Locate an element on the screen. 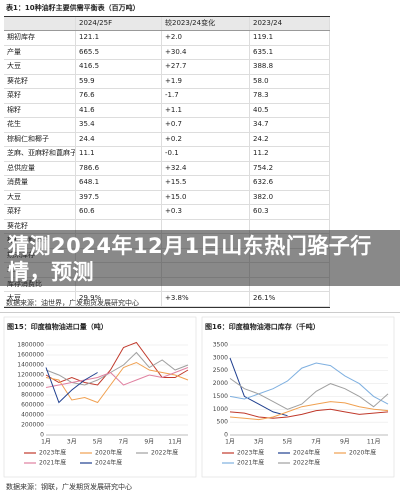 This screenshot has height=495, width=400. label-cell: 产量 is located at coordinates (40, 52).